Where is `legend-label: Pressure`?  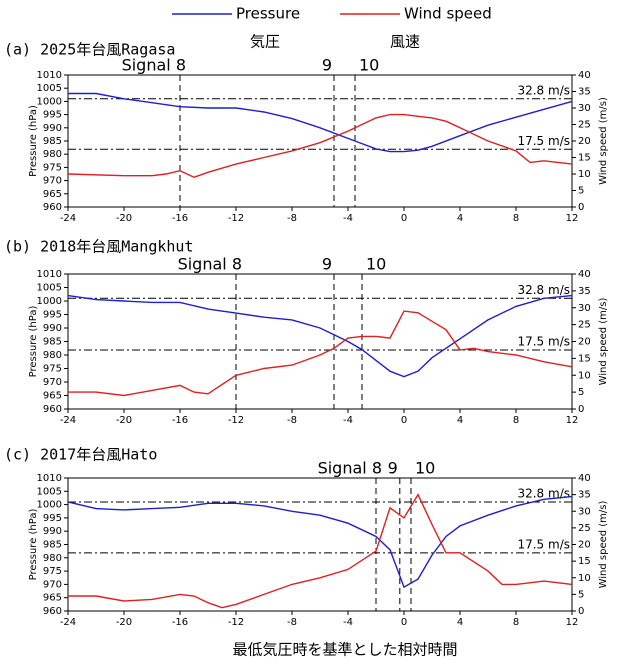
legend-label: Pressure is located at coordinates (268, 14).